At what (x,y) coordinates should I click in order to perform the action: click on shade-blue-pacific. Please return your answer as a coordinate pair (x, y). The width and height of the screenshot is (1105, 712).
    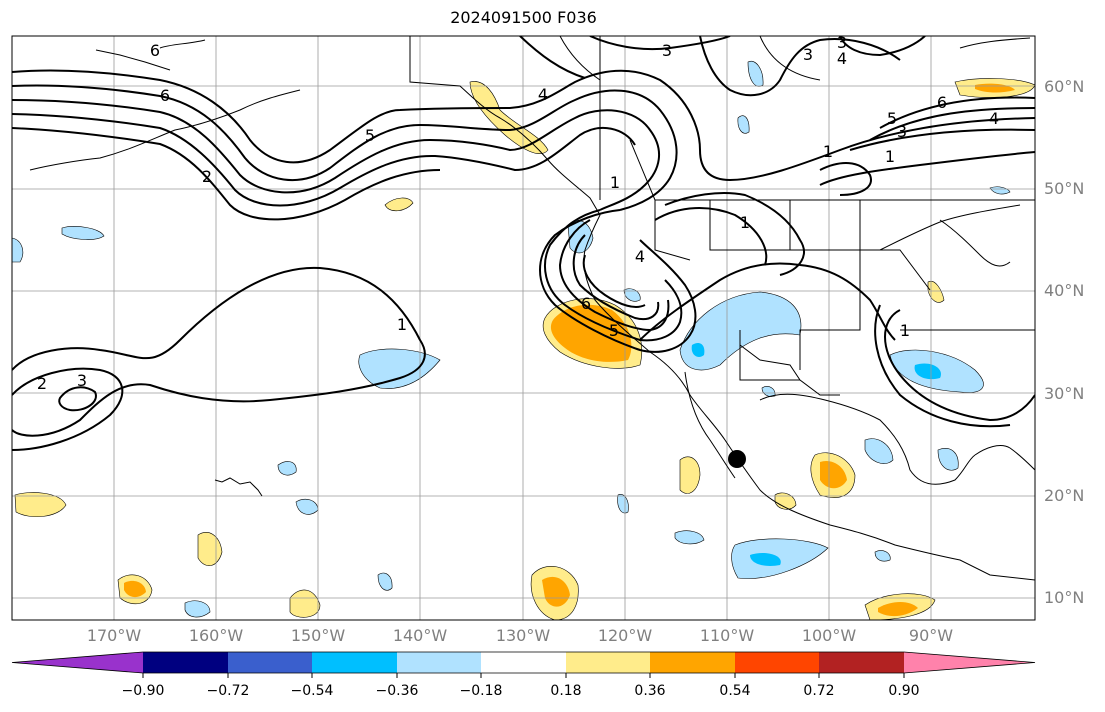
    Looking at the image, I should click on (399, 368).